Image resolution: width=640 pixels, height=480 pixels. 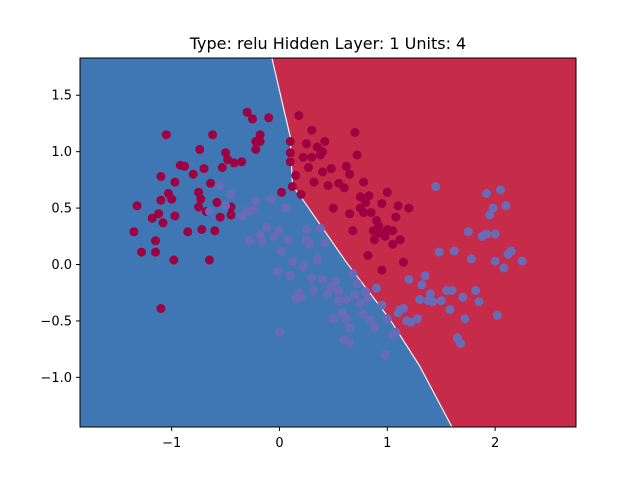 What do you see at coordinates (61, 209) in the screenshot?
I see `y-tick-label-3: 0.5` at bounding box center [61, 209].